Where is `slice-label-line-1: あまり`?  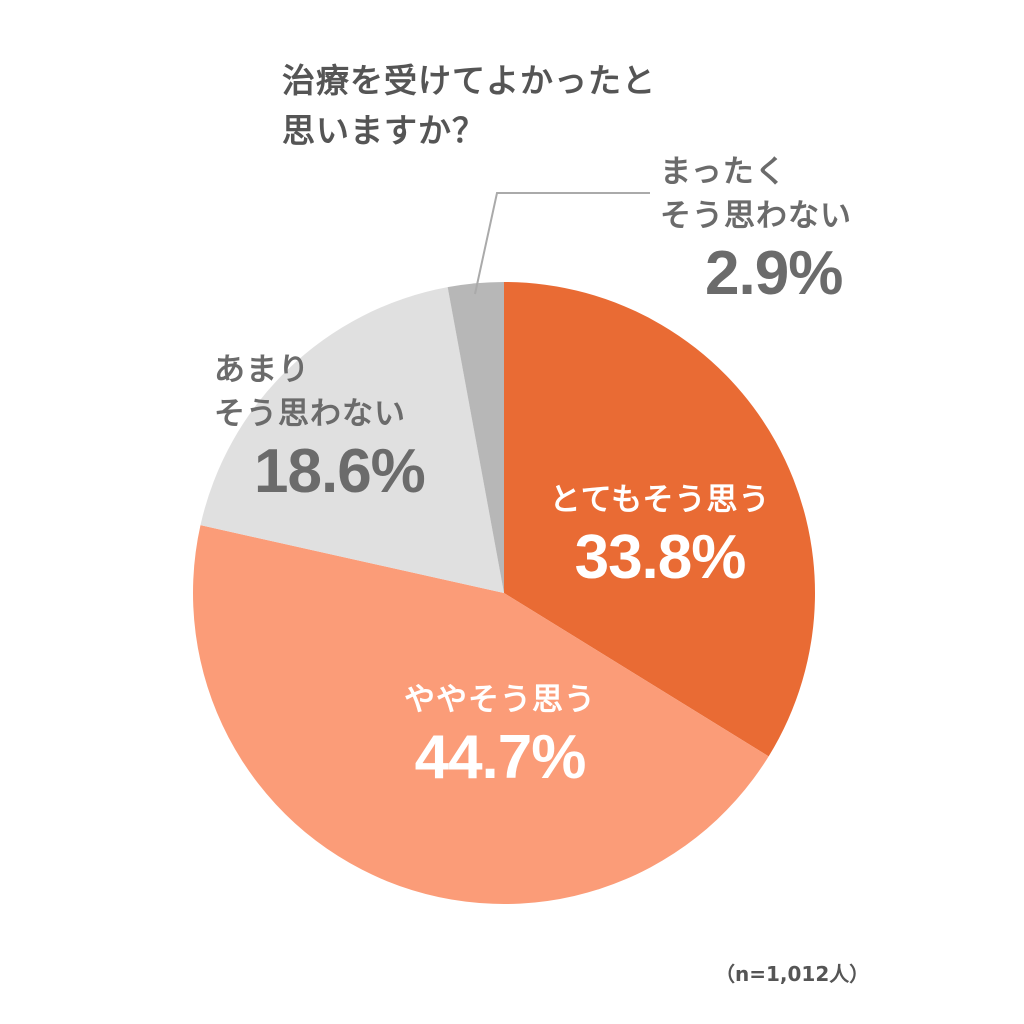
slice-label-line-1: あまり is located at coordinates (262, 370).